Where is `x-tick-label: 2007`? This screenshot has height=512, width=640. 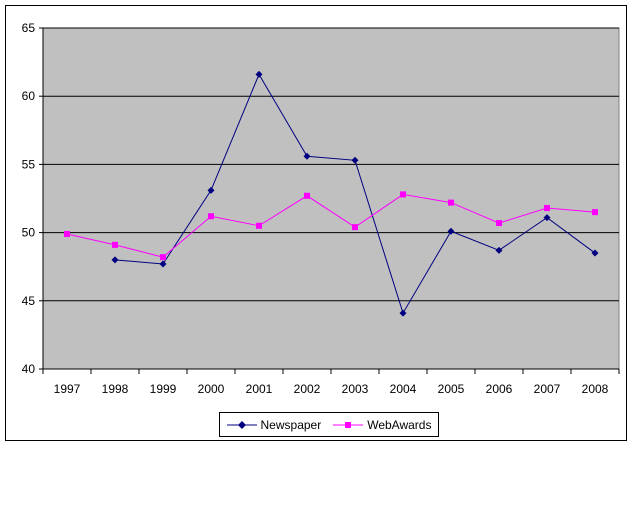
x-tick-label: 2007 is located at coordinates (547, 389).